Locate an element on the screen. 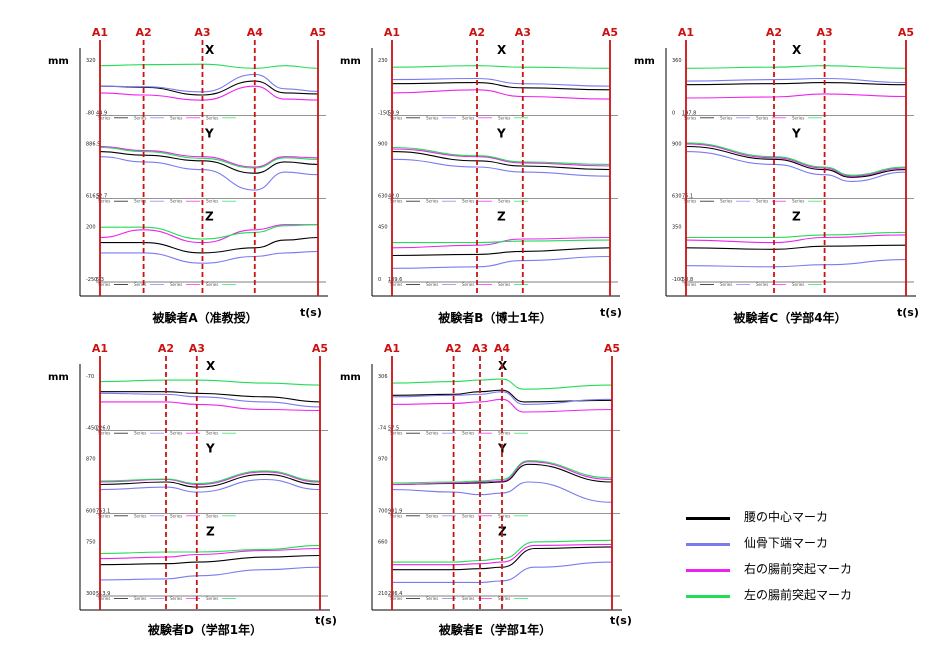 This screenshot has width=949, height=657. tick-label: 44.9 is located at coordinates (101, 113).